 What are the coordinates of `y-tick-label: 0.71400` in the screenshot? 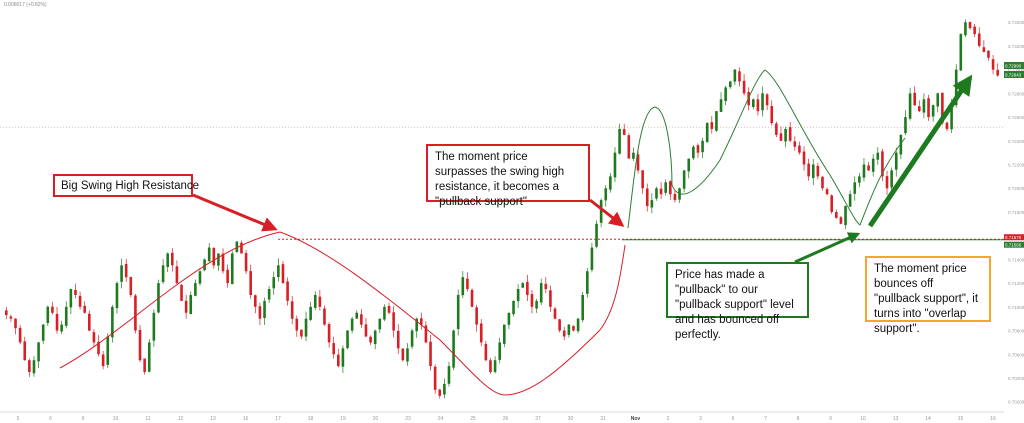 It's located at (1016, 259).